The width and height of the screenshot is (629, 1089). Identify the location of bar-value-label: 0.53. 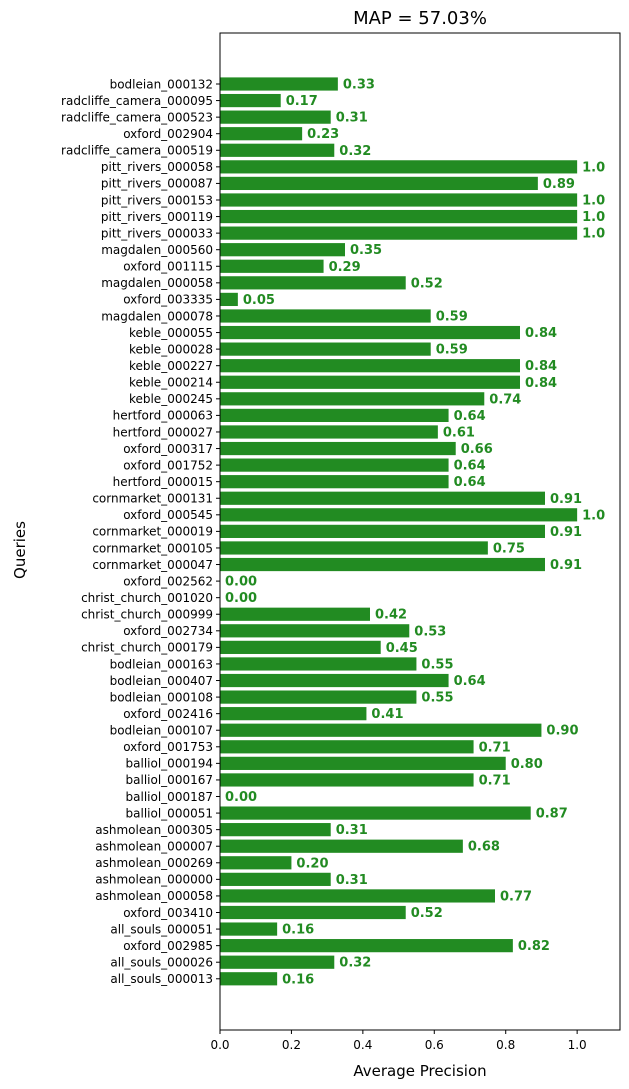
(430, 631).